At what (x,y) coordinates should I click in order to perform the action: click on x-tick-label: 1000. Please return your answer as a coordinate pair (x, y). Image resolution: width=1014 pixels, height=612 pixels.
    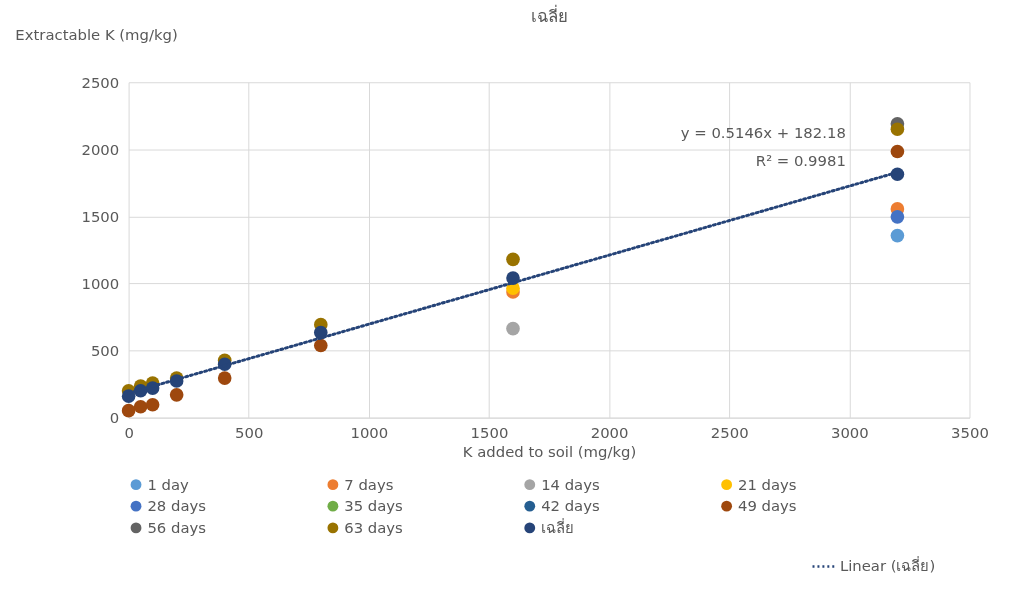
    Looking at the image, I should click on (369, 432).